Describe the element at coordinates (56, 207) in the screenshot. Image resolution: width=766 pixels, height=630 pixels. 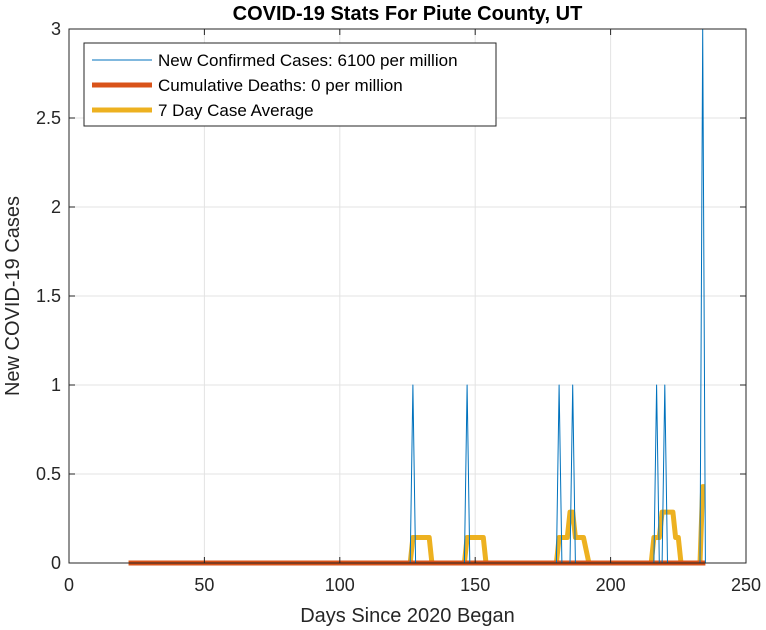
I see `y-tick-label: 2` at that location.